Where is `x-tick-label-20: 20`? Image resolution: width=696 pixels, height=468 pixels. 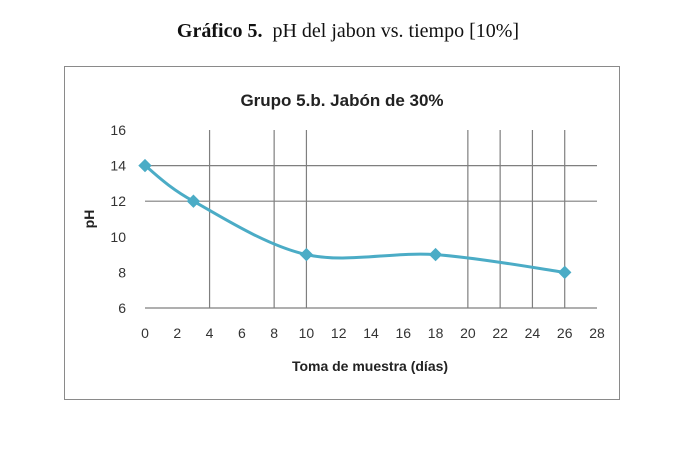
x-tick-label-20: 20 is located at coordinates (468, 333).